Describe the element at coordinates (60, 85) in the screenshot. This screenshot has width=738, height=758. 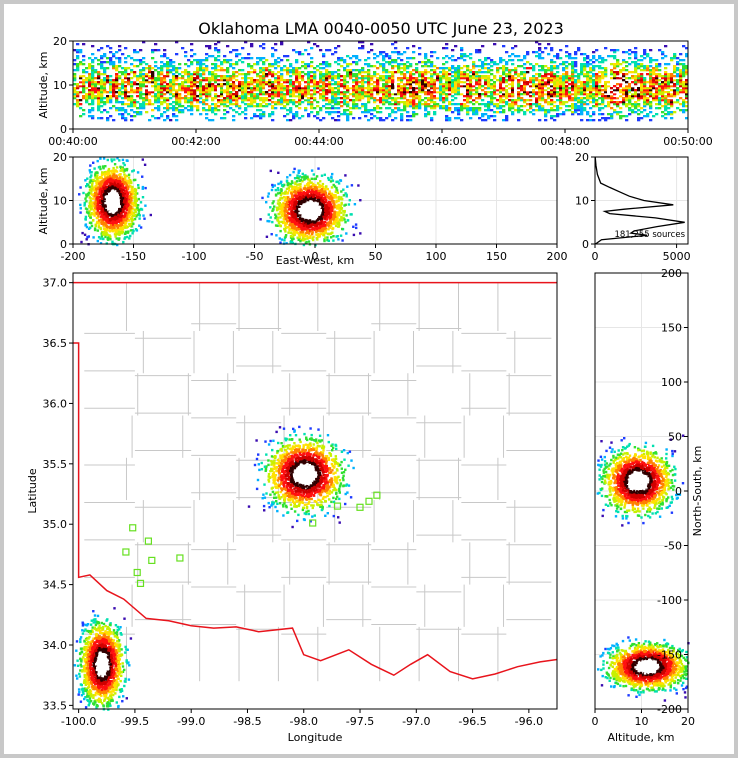
I see `time-alt-y-tick-label: 10` at that location.